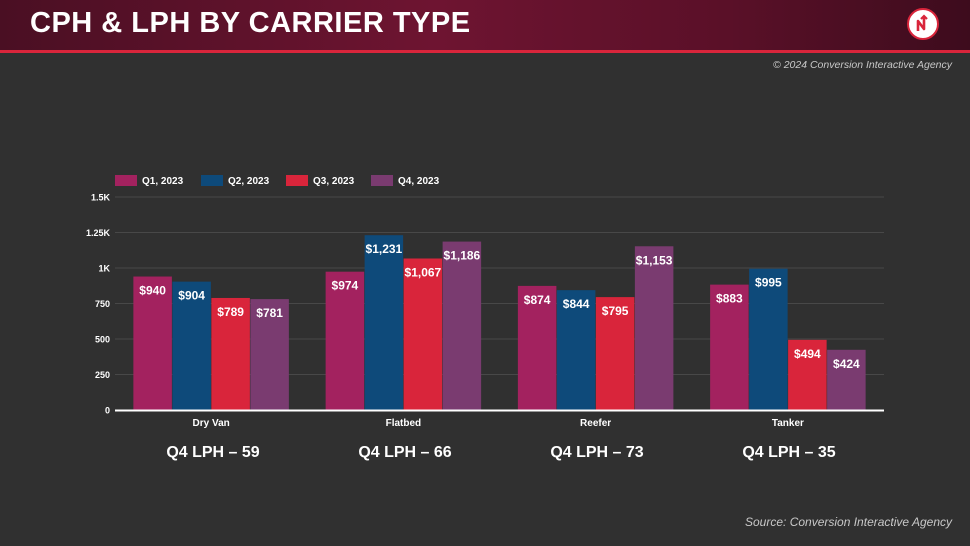 This screenshot has width=970, height=546. I want to click on x-tick-label: Reefer, so click(595, 423).